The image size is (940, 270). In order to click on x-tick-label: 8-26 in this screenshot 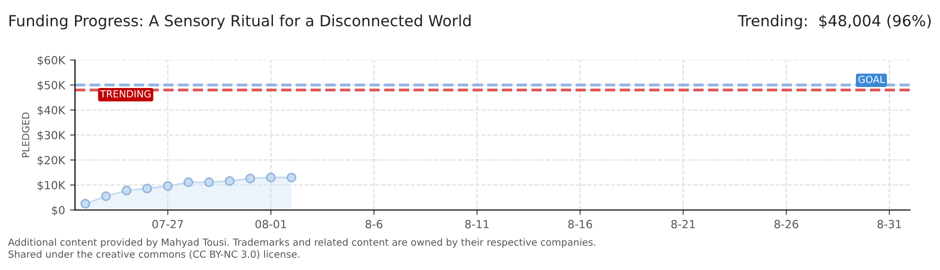, I will do `click(786, 224)`.